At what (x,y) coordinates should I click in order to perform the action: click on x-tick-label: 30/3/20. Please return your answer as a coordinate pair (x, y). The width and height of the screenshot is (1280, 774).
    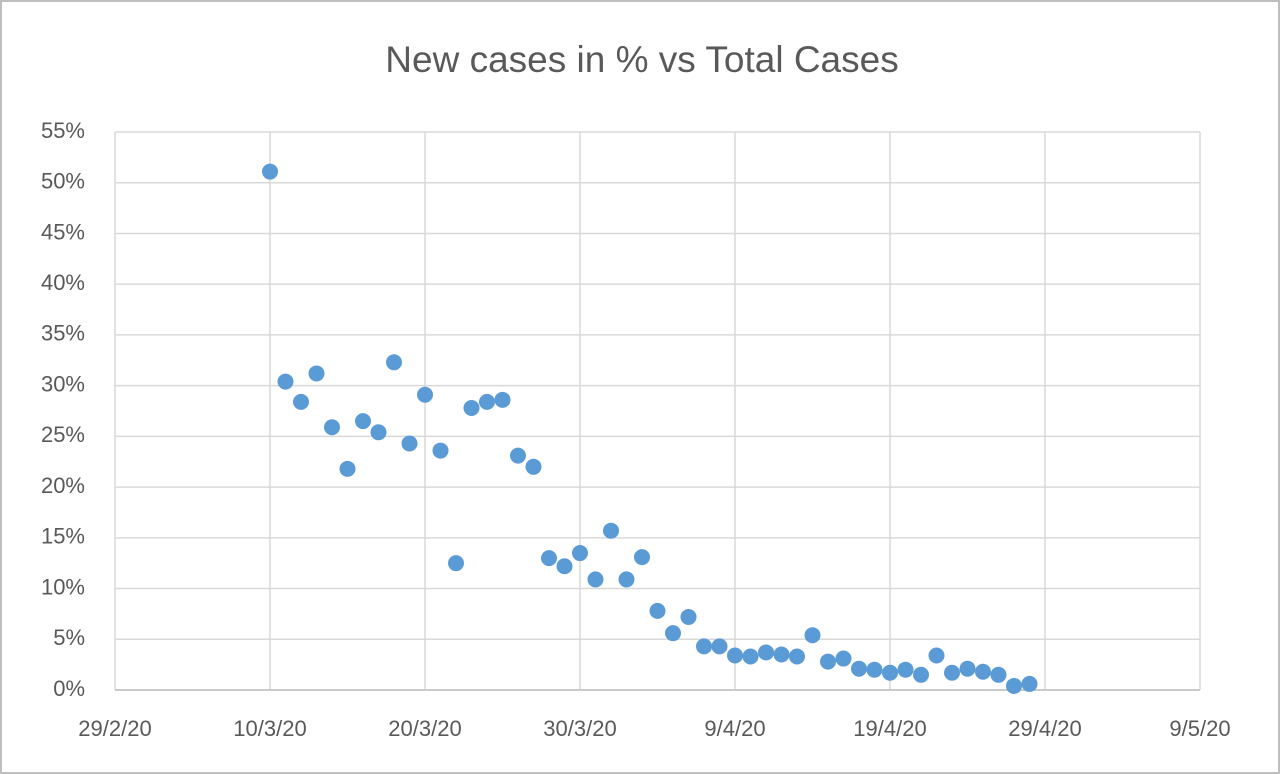
    Looking at the image, I should click on (579, 728).